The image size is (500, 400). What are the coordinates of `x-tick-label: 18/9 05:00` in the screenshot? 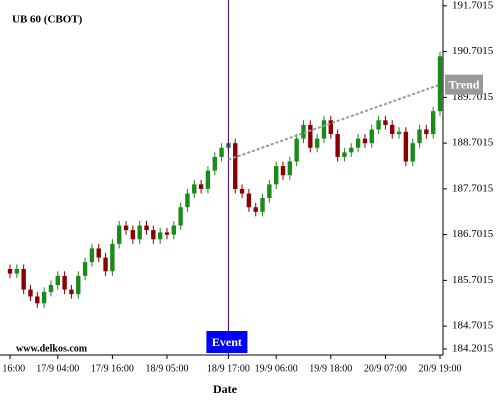 It's located at (166, 368).